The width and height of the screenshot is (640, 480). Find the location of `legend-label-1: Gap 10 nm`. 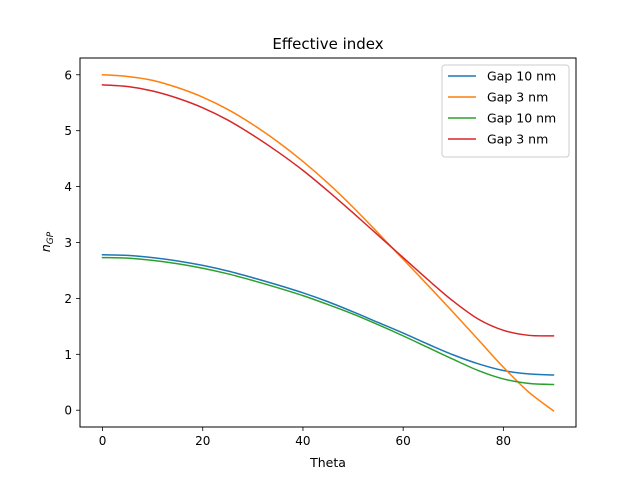

legend-label-1: Gap 10 nm is located at coordinates (521, 76).